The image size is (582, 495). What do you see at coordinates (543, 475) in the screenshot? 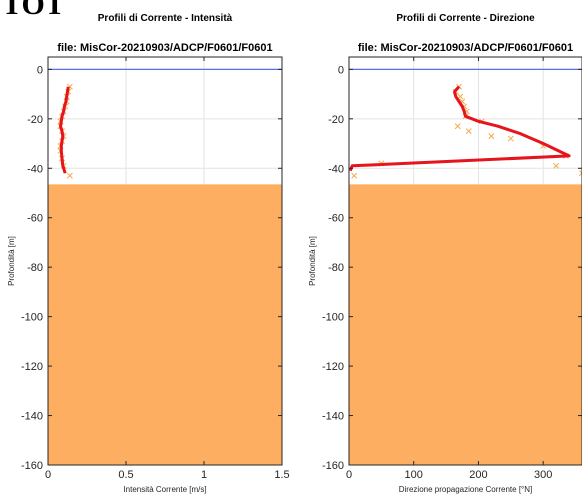
I see `x-tick-label: 300` at bounding box center [543, 475].